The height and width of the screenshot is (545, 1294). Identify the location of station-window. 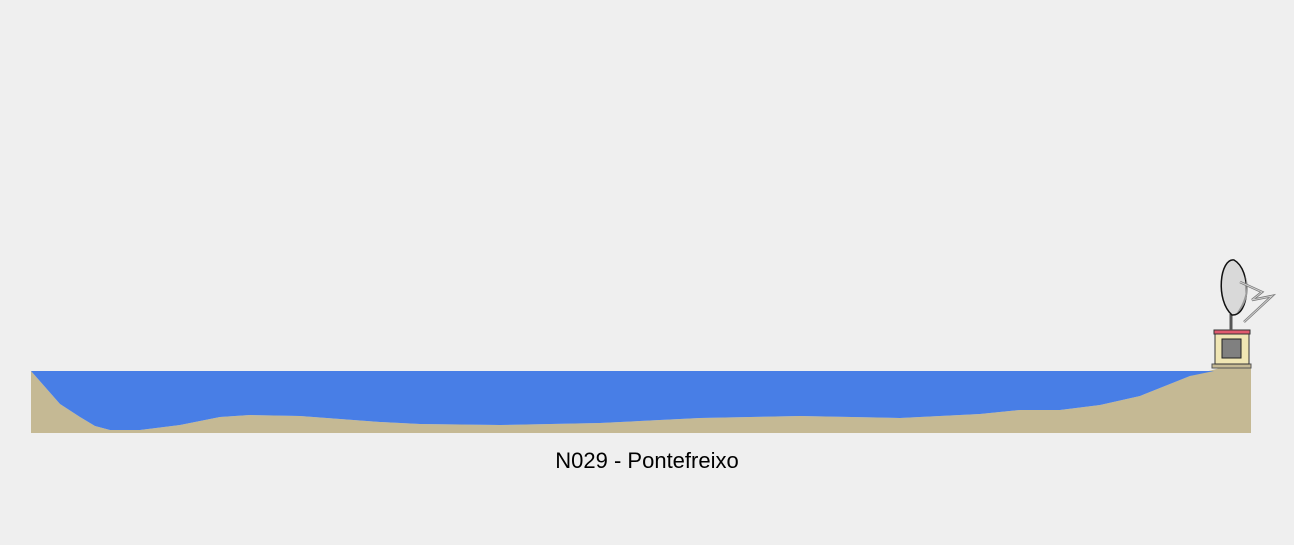
(1231, 348).